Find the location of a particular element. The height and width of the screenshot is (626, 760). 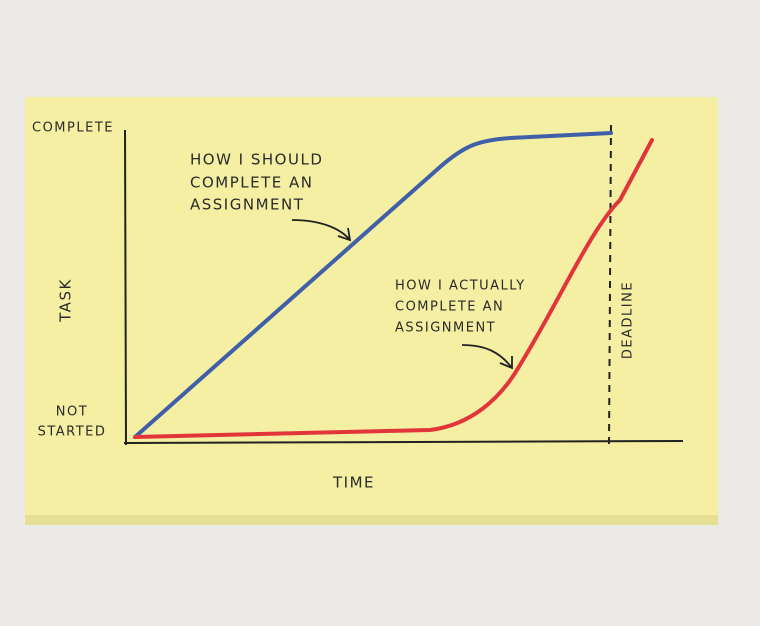

x-axis-title: TIME is located at coordinates (353, 483).